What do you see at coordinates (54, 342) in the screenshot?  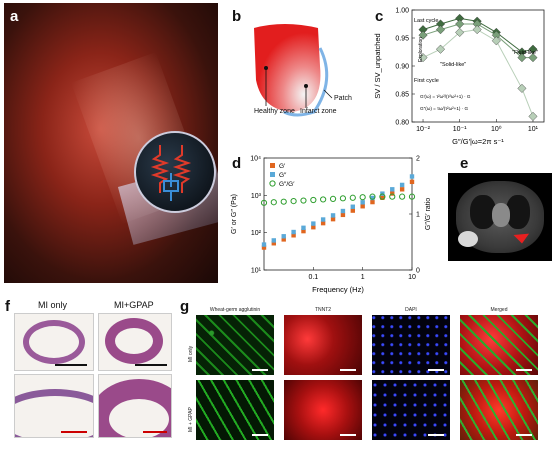 I see `histology-mi-only-whole` at bounding box center [54, 342].